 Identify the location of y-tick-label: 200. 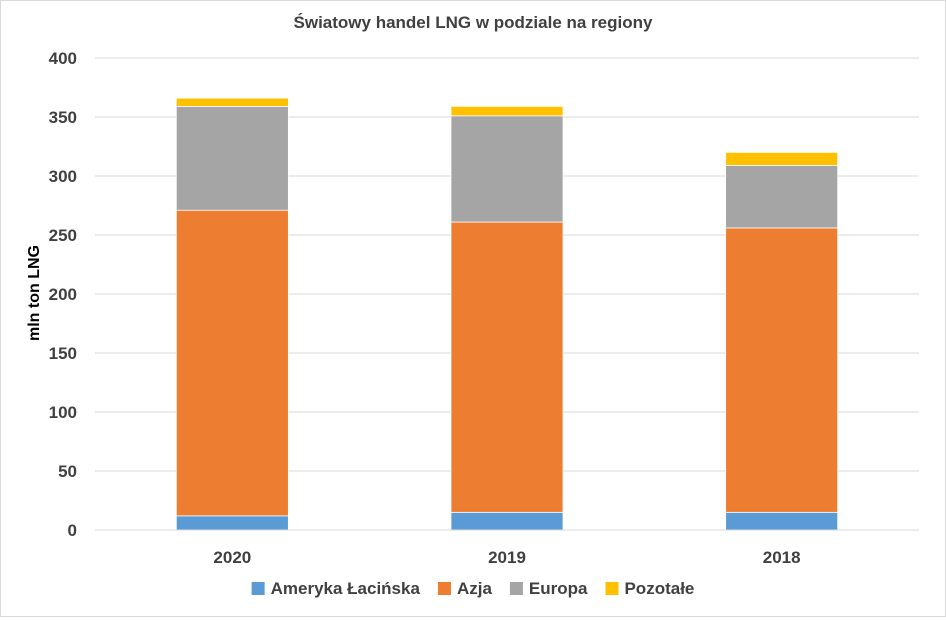
(63, 294).